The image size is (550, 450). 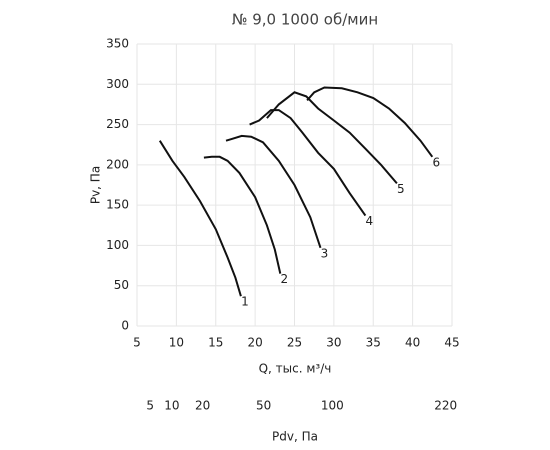 What do you see at coordinates (445, 406) in the screenshot?
I see `x2-tick-label: 220` at bounding box center [445, 406].